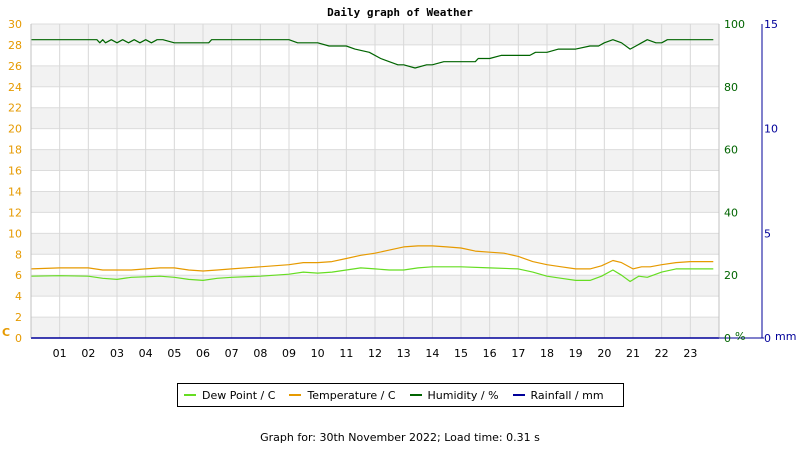  I want to click on legend-label-temperature: Temperature / C, so click(351, 395).